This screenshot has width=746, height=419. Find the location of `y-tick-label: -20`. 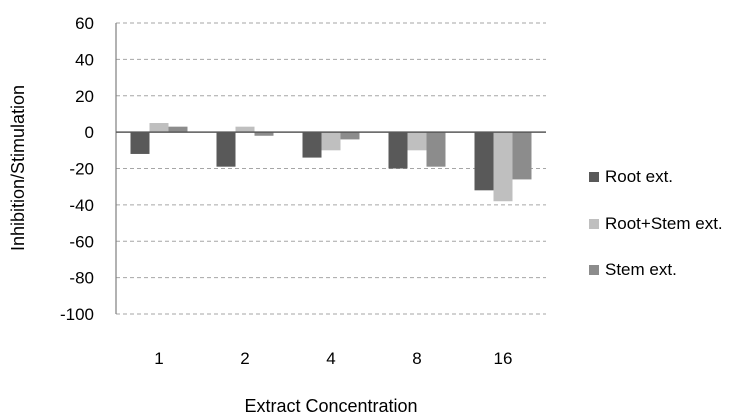

y-tick-label: -20 is located at coordinates (81, 169).